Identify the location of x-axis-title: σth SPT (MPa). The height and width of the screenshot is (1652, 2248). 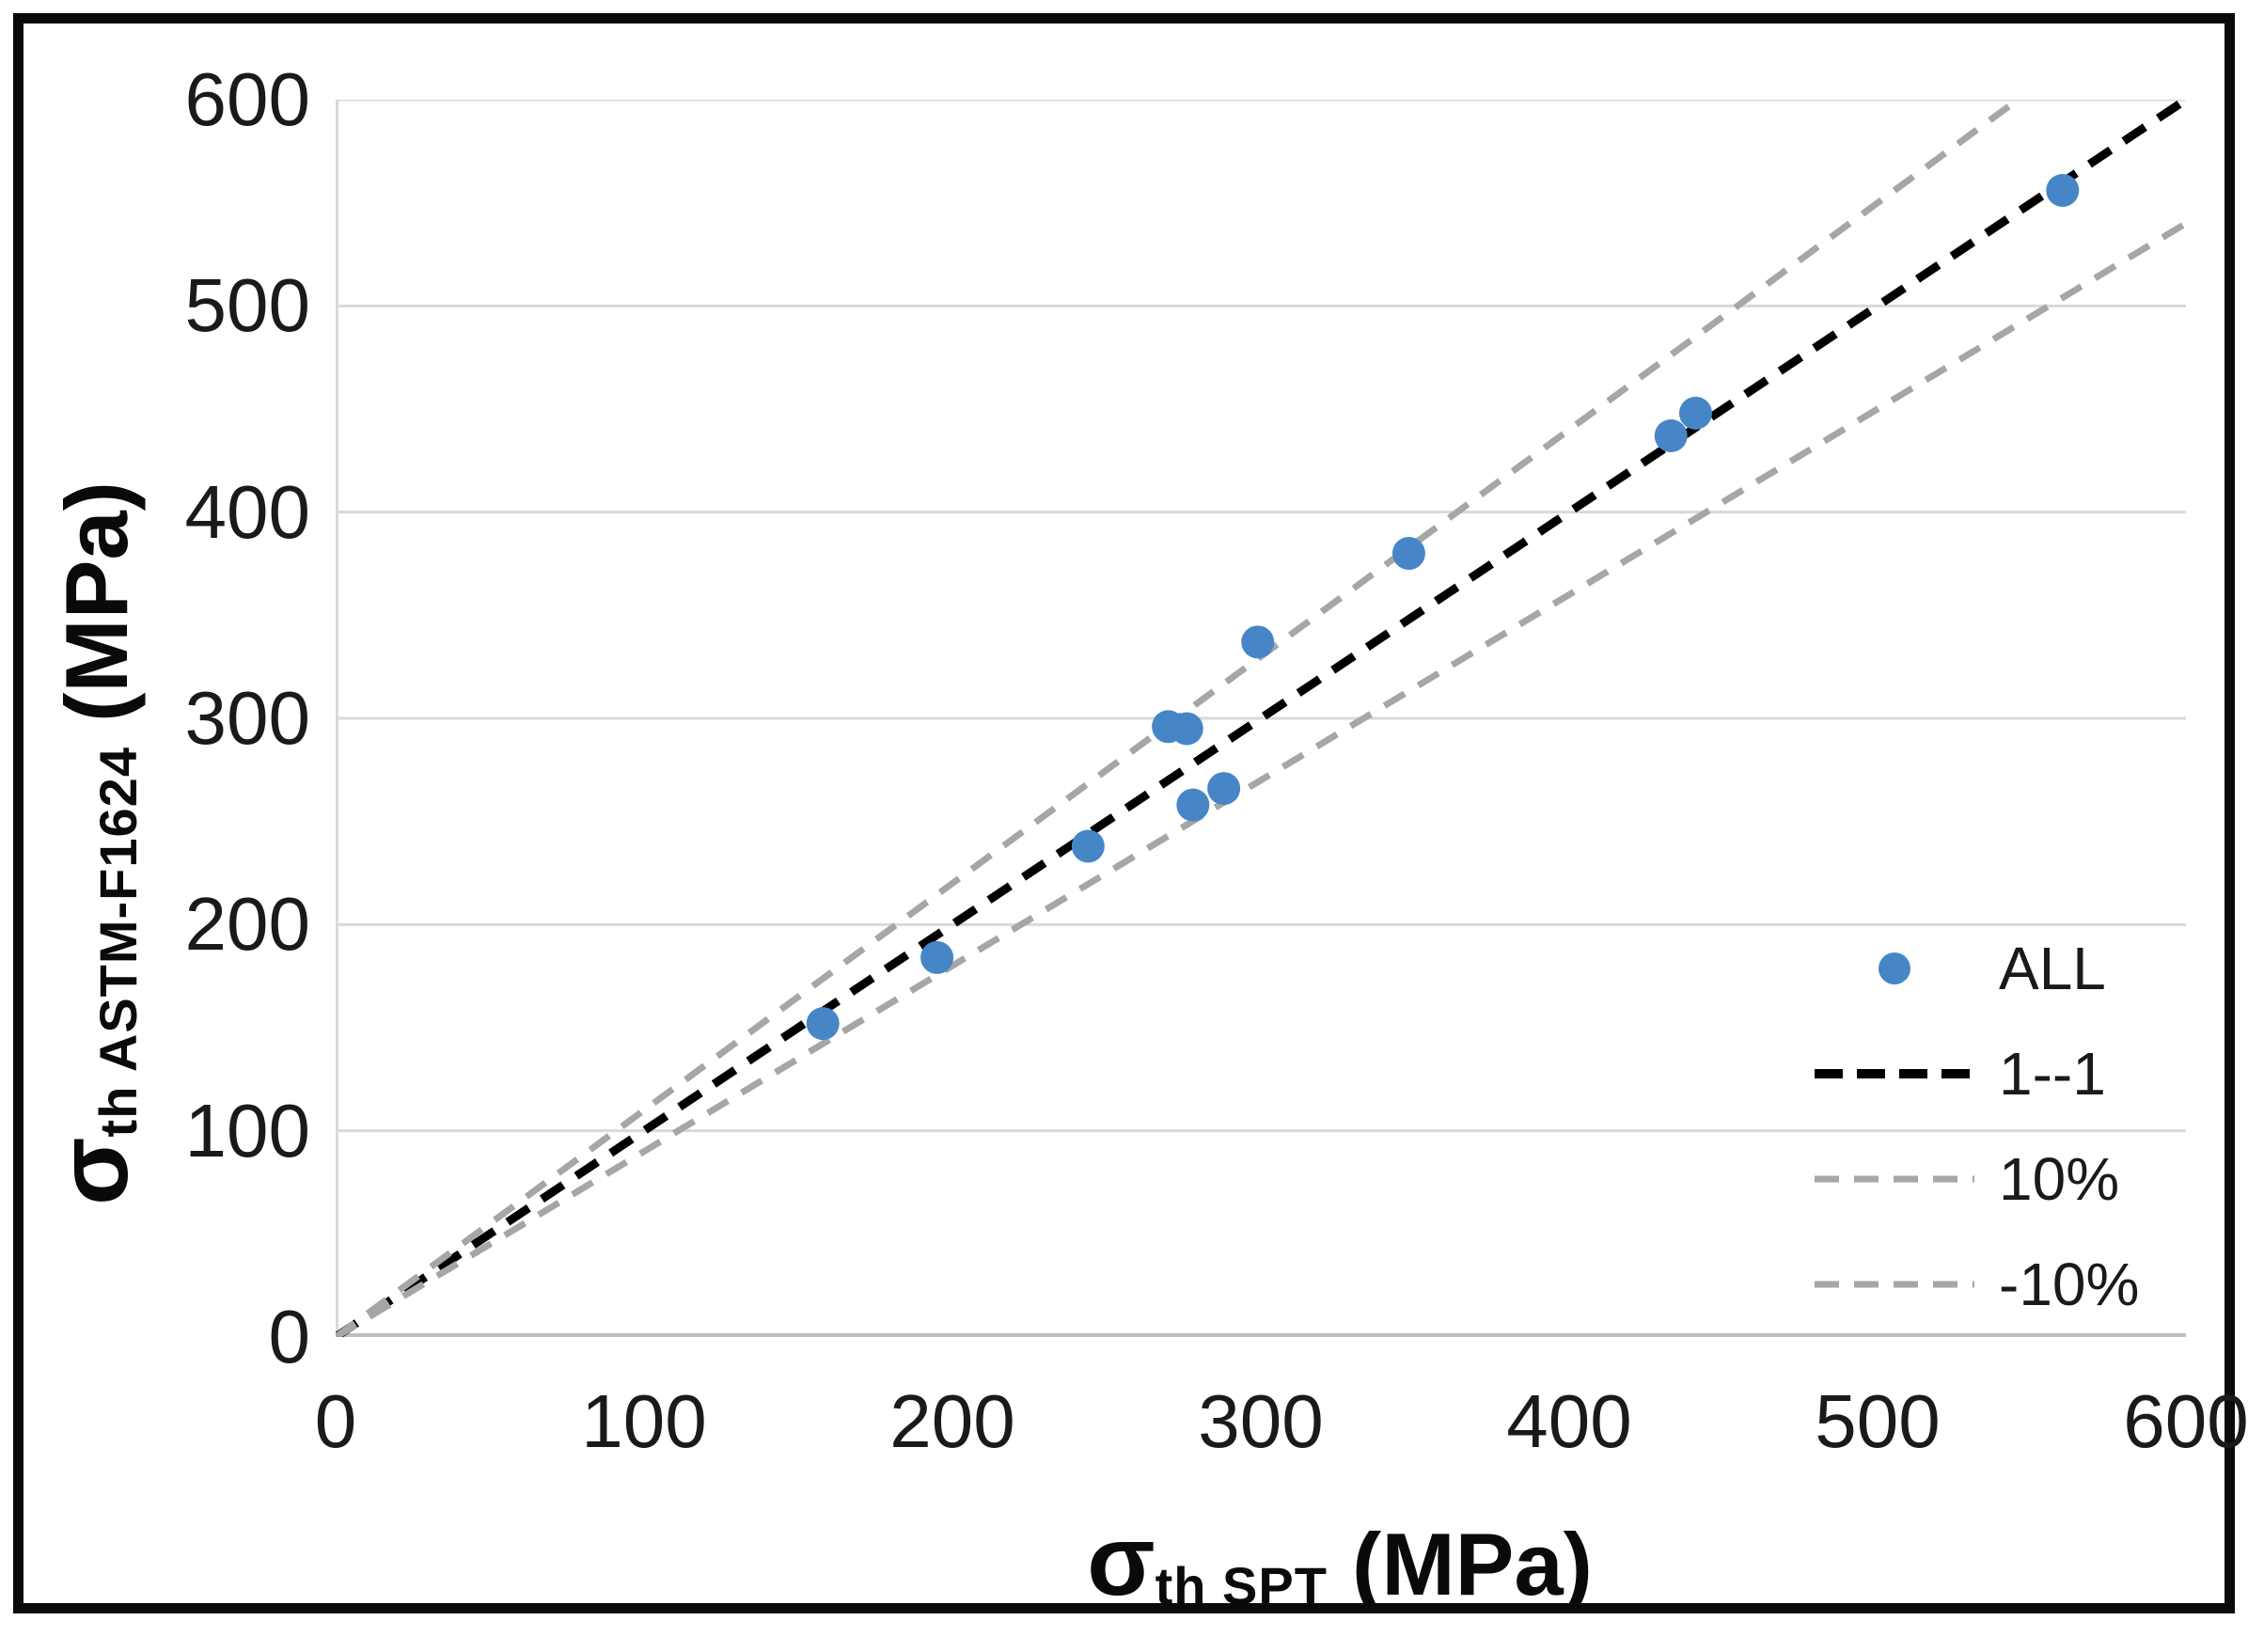
(1331, 1576).